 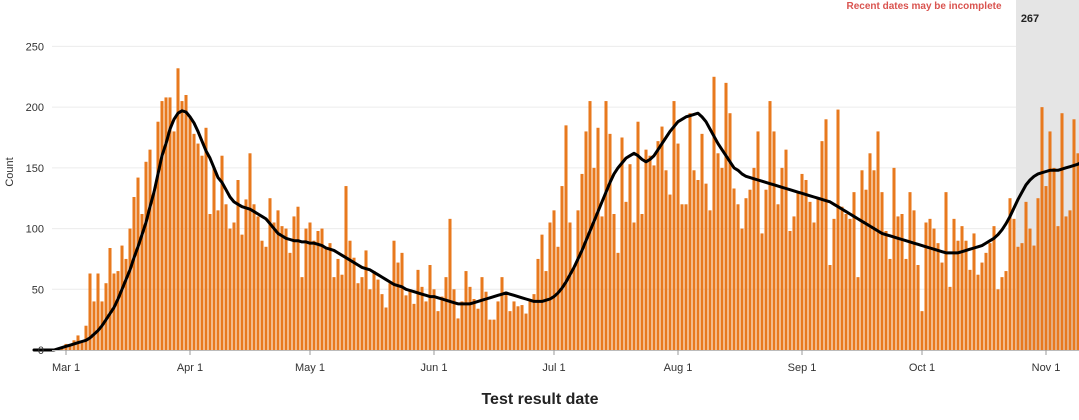 I want to click on y-tick-label: 150, so click(x=35, y=169).